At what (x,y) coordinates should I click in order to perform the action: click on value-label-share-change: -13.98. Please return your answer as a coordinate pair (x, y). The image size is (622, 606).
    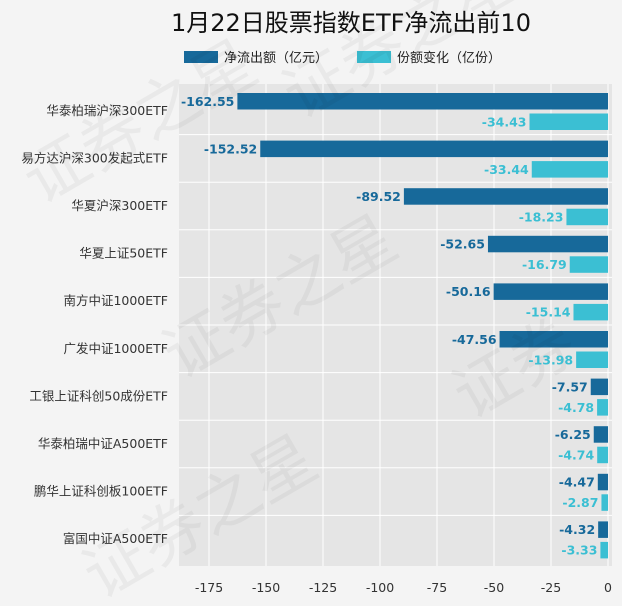
    Looking at the image, I should click on (550, 359).